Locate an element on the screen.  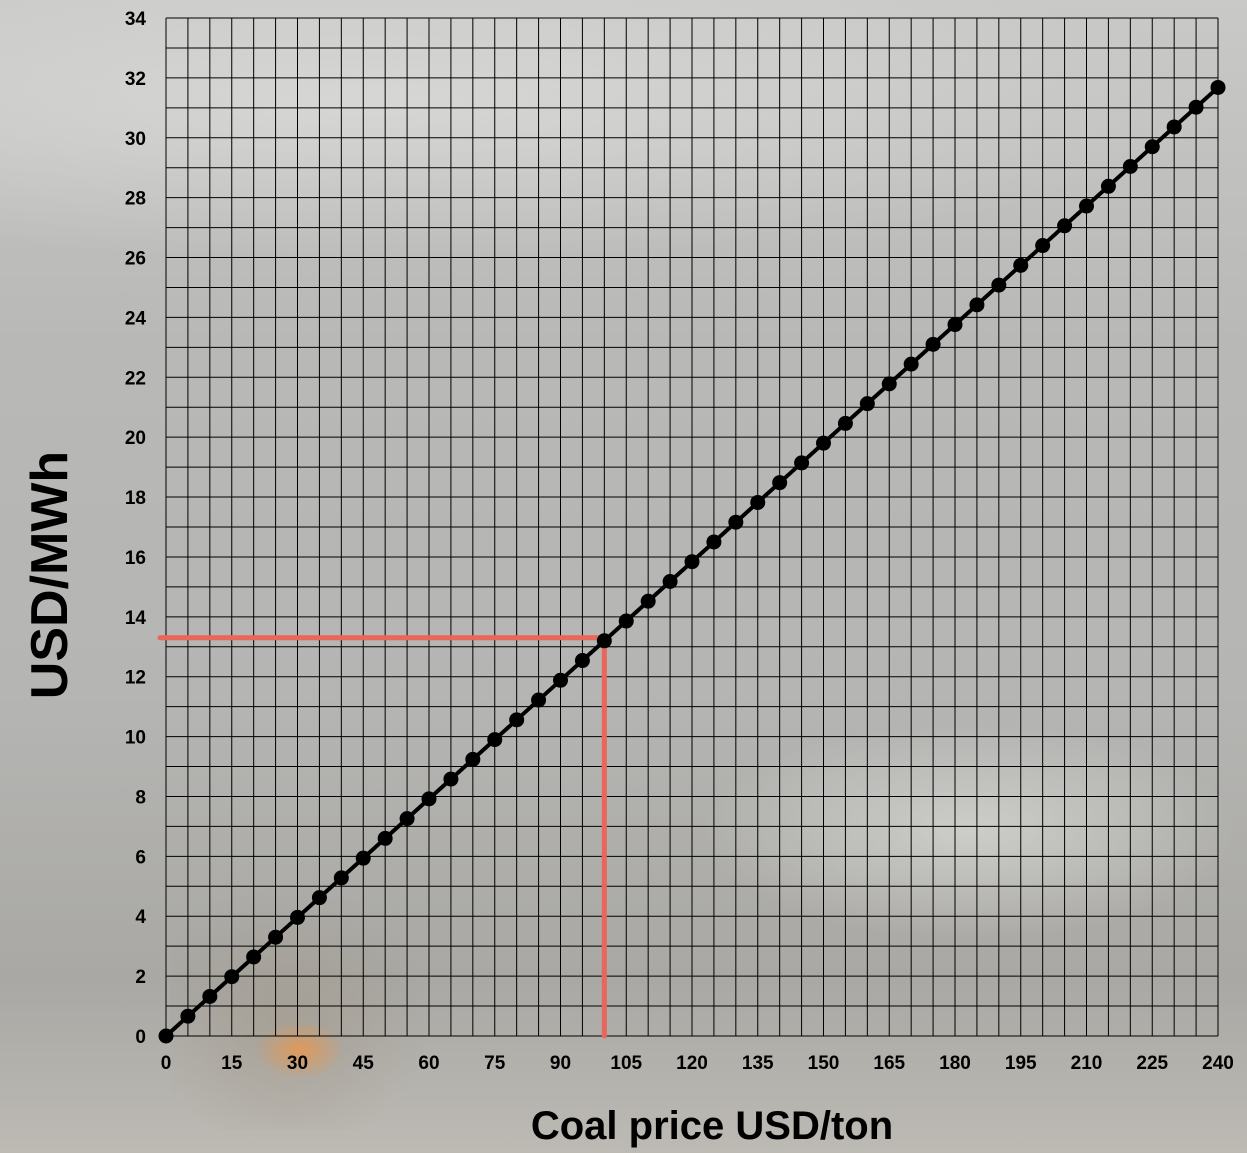
y-tick-label: 26 is located at coordinates (135, 259).